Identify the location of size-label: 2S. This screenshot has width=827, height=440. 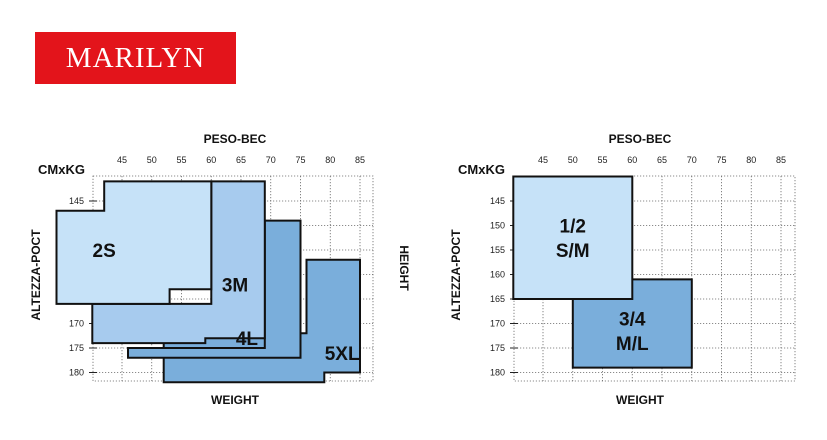
(104, 251).